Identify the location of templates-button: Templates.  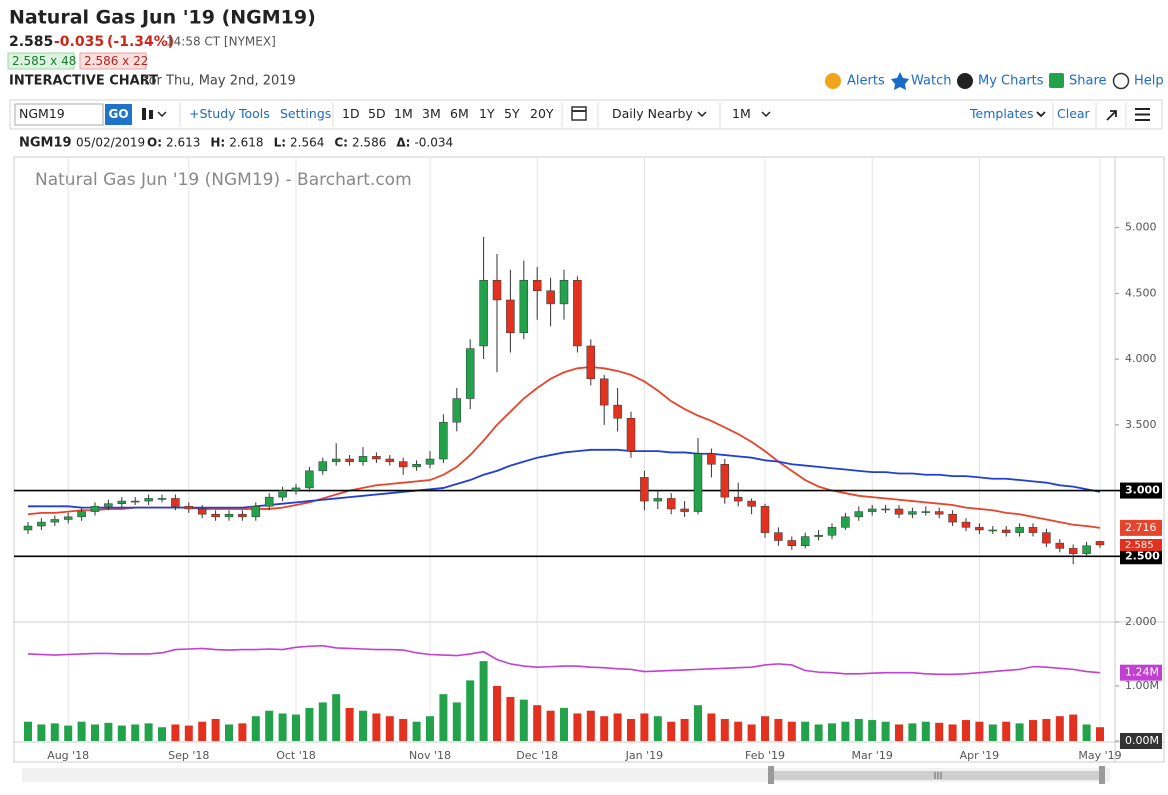
(1001, 113).